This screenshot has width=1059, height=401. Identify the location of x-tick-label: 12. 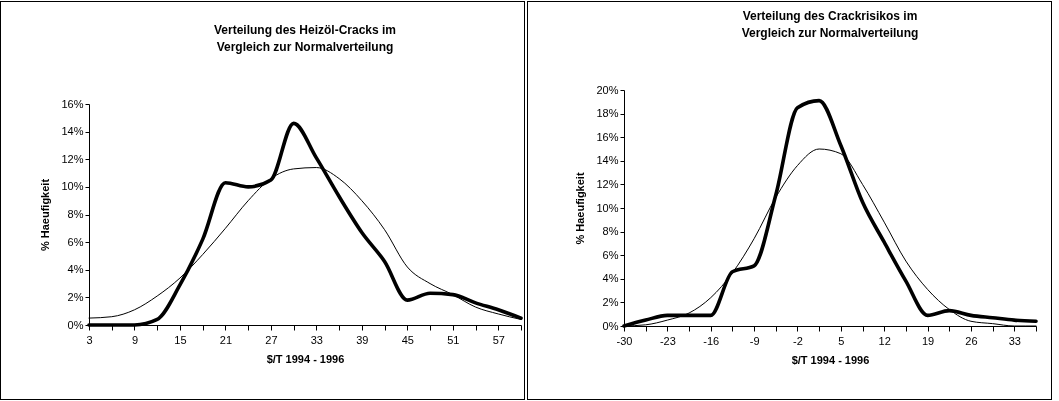
(884, 340).